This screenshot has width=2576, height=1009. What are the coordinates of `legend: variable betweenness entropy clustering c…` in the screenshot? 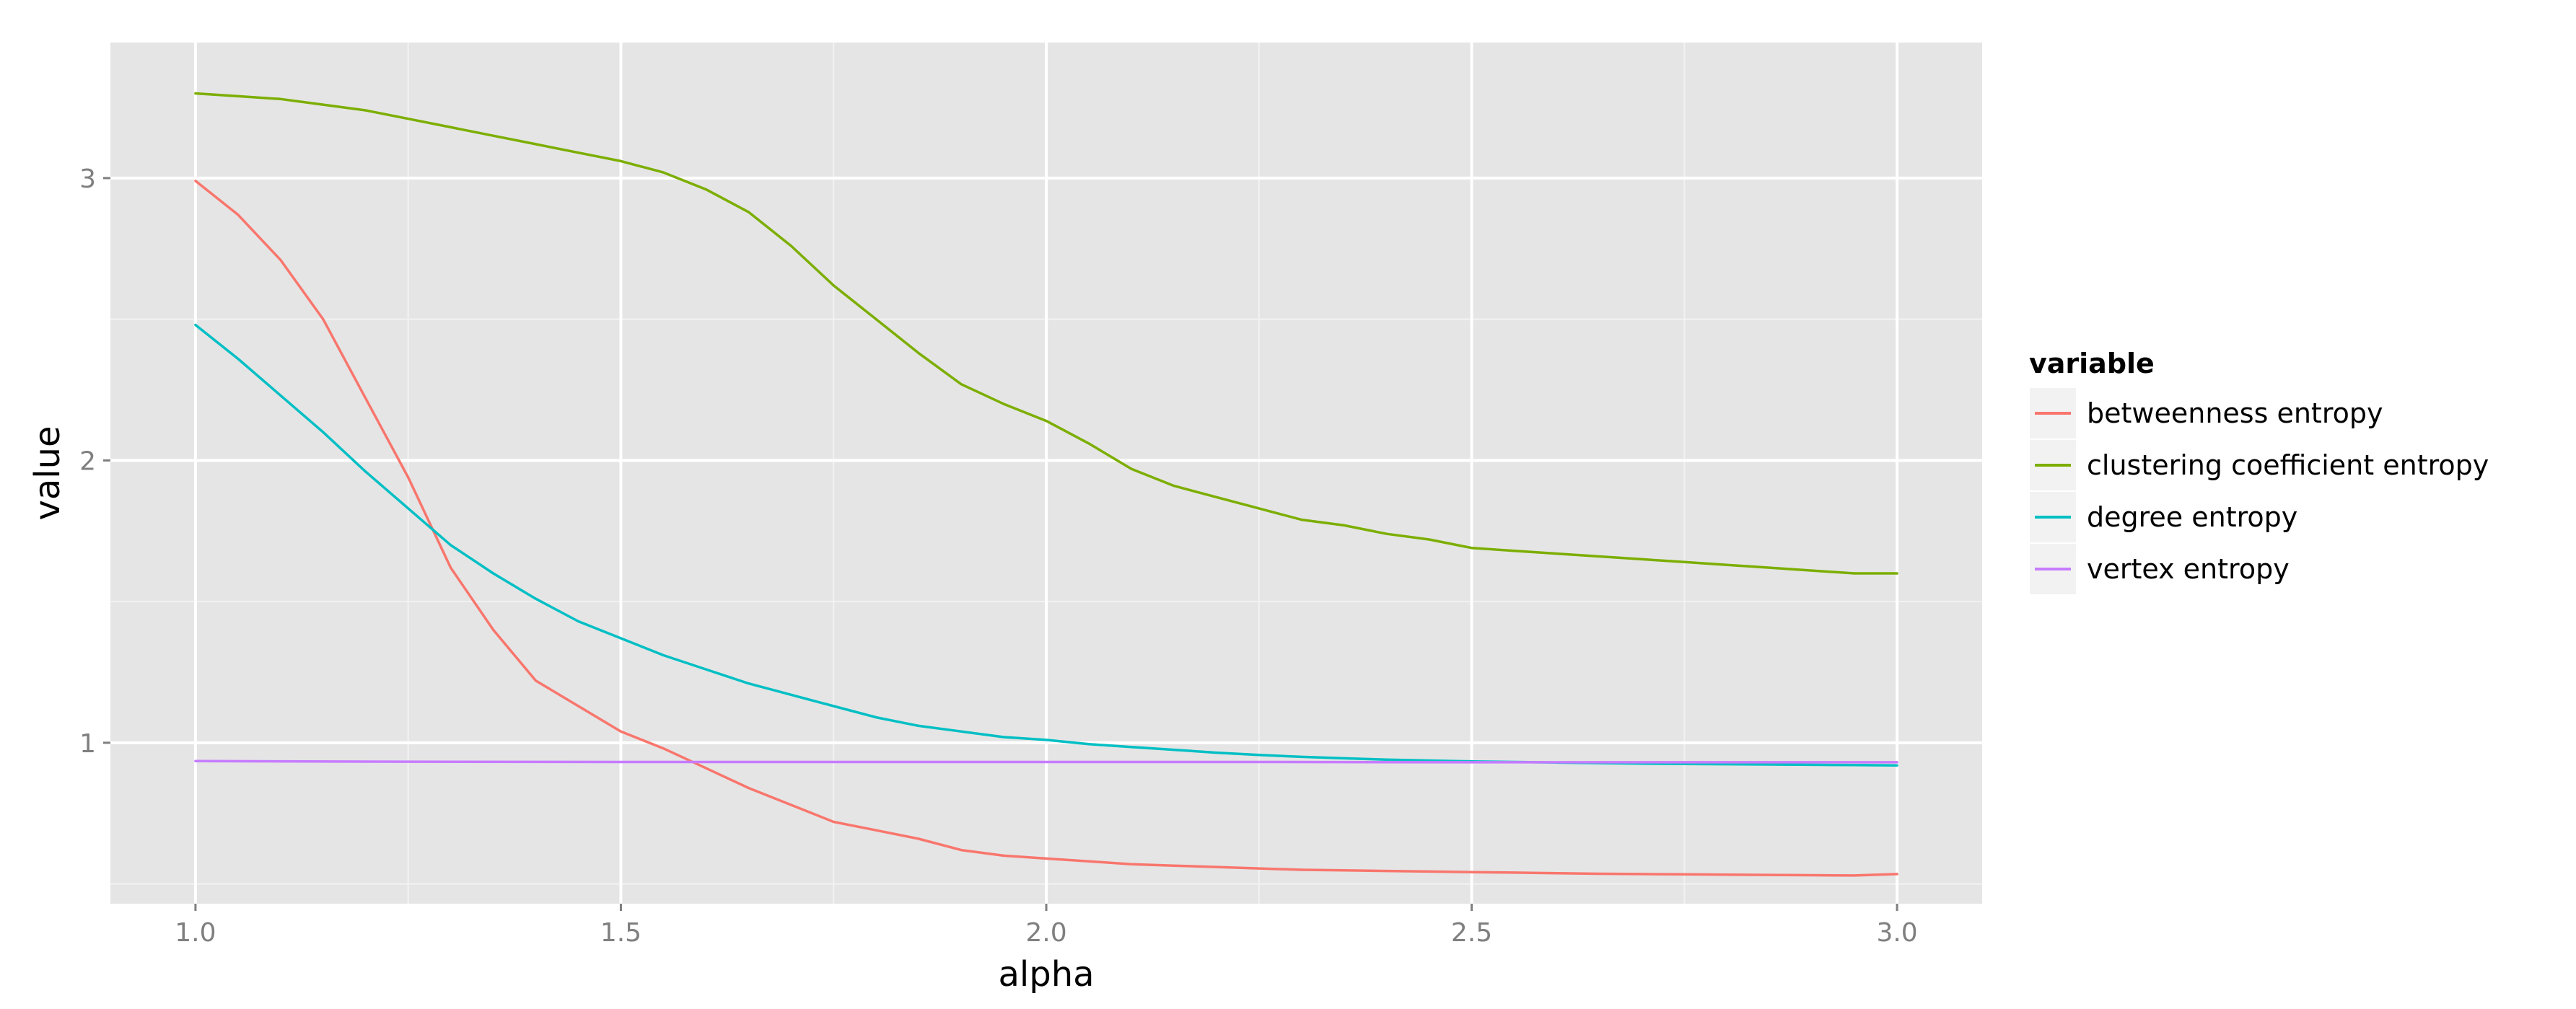 It's located at (2258, 472).